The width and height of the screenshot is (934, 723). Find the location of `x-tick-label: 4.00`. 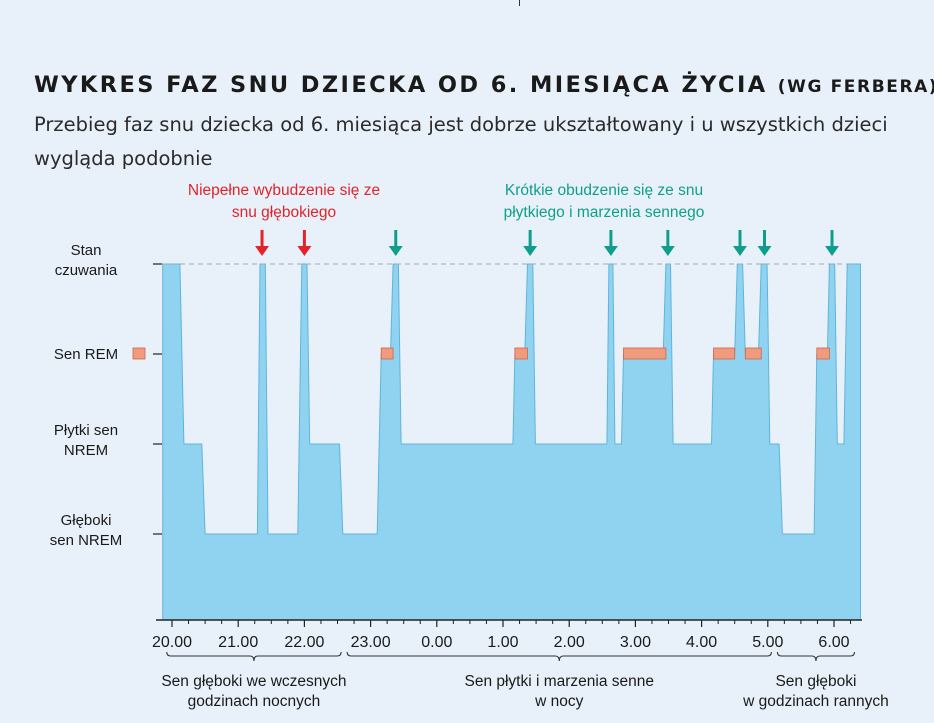

x-tick-label: 4.00 is located at coordinates (701, 642).